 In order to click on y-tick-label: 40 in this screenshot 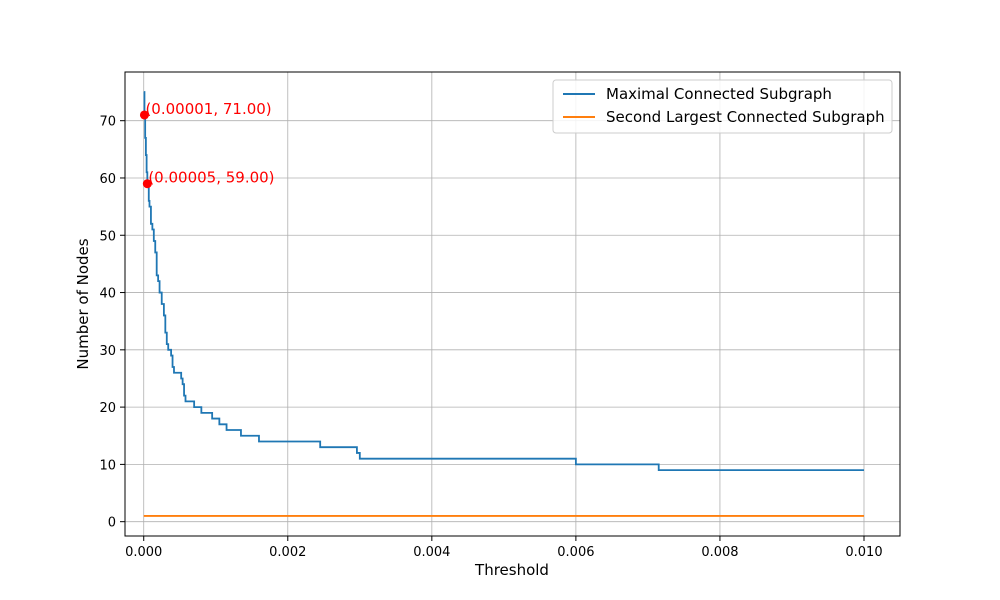, I will do `click(107, 294)`.